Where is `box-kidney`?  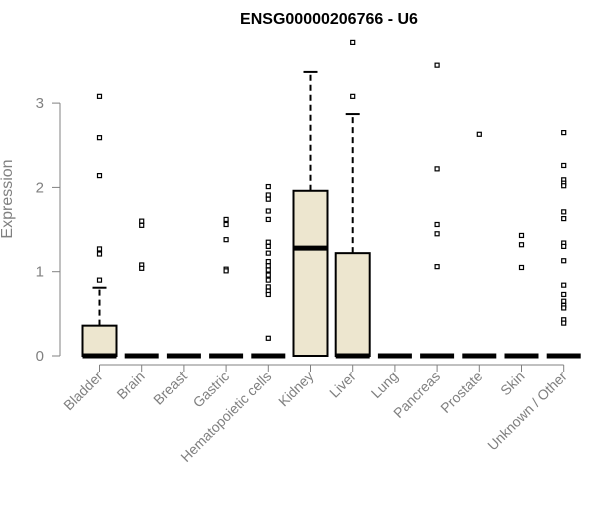
box-kidney is located at coordinates (310, 213).